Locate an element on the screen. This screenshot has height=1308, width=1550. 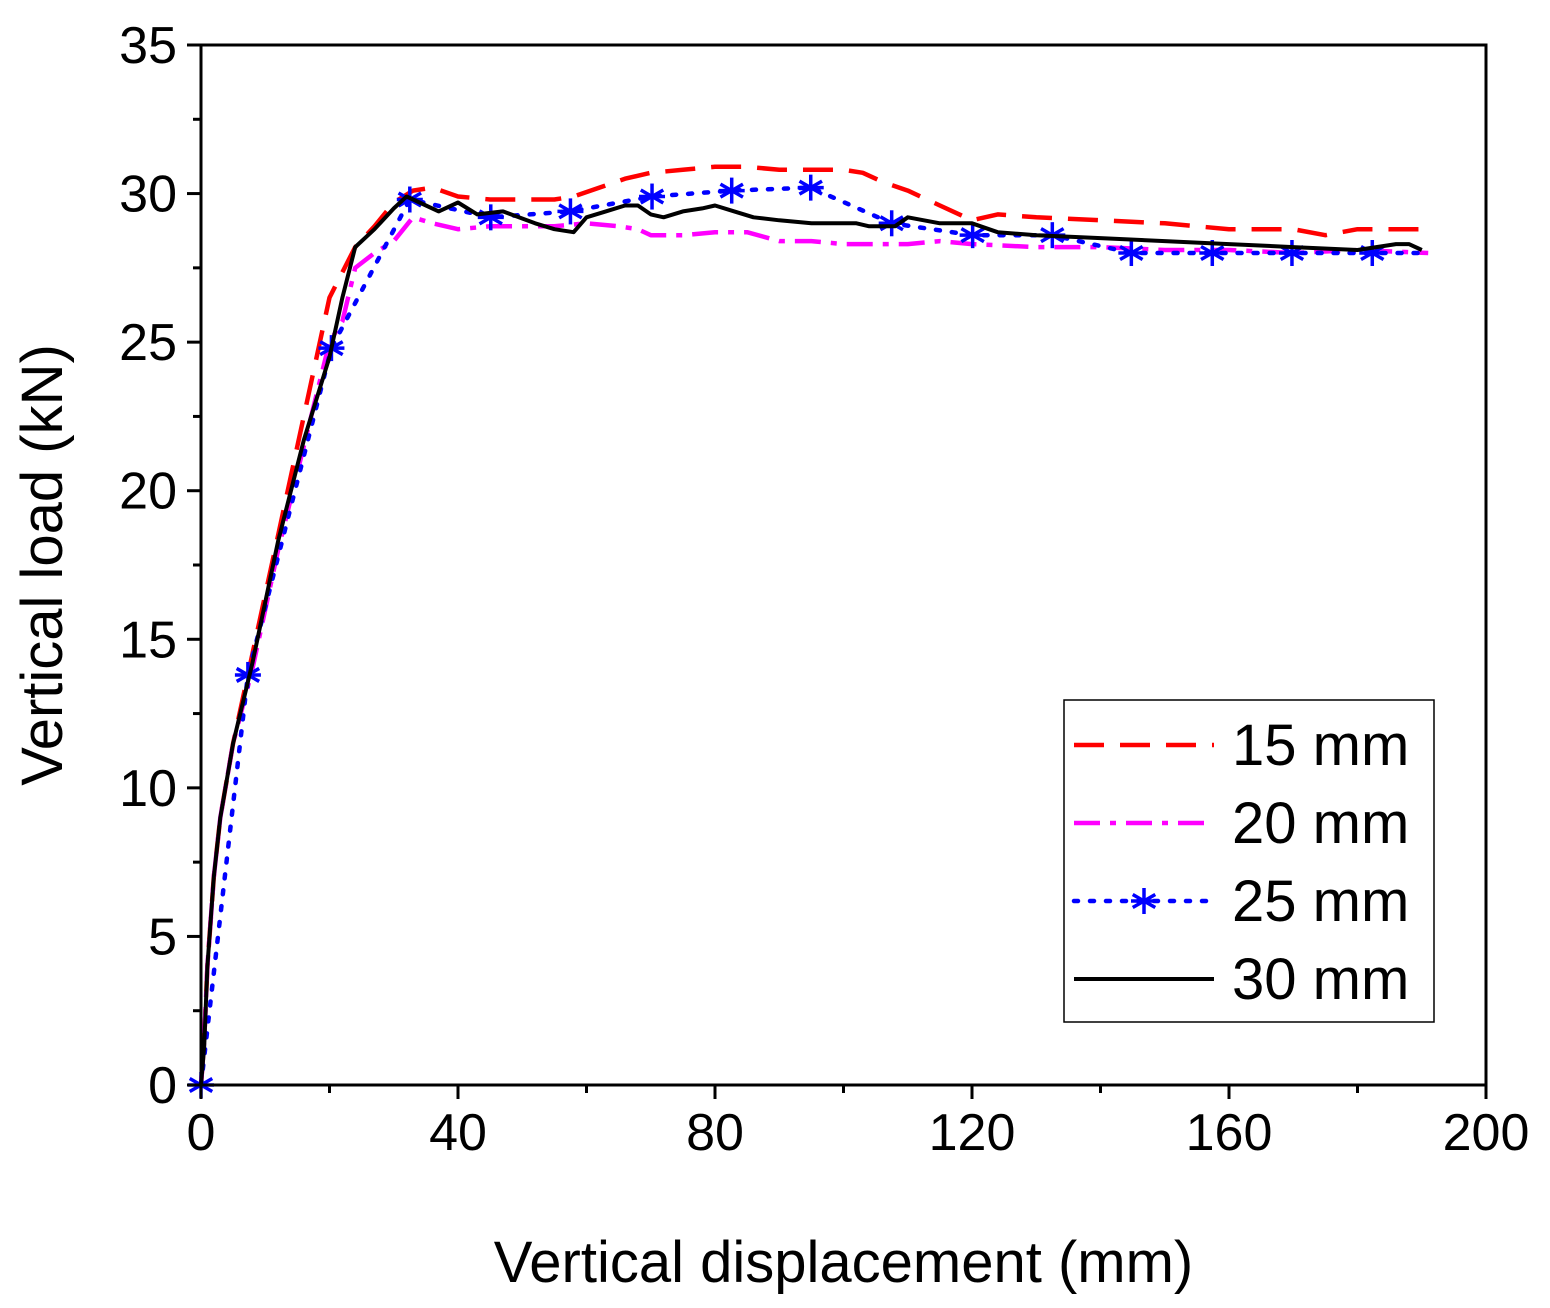
legend-label: 15 mm is located at coordinates (1320, 745).